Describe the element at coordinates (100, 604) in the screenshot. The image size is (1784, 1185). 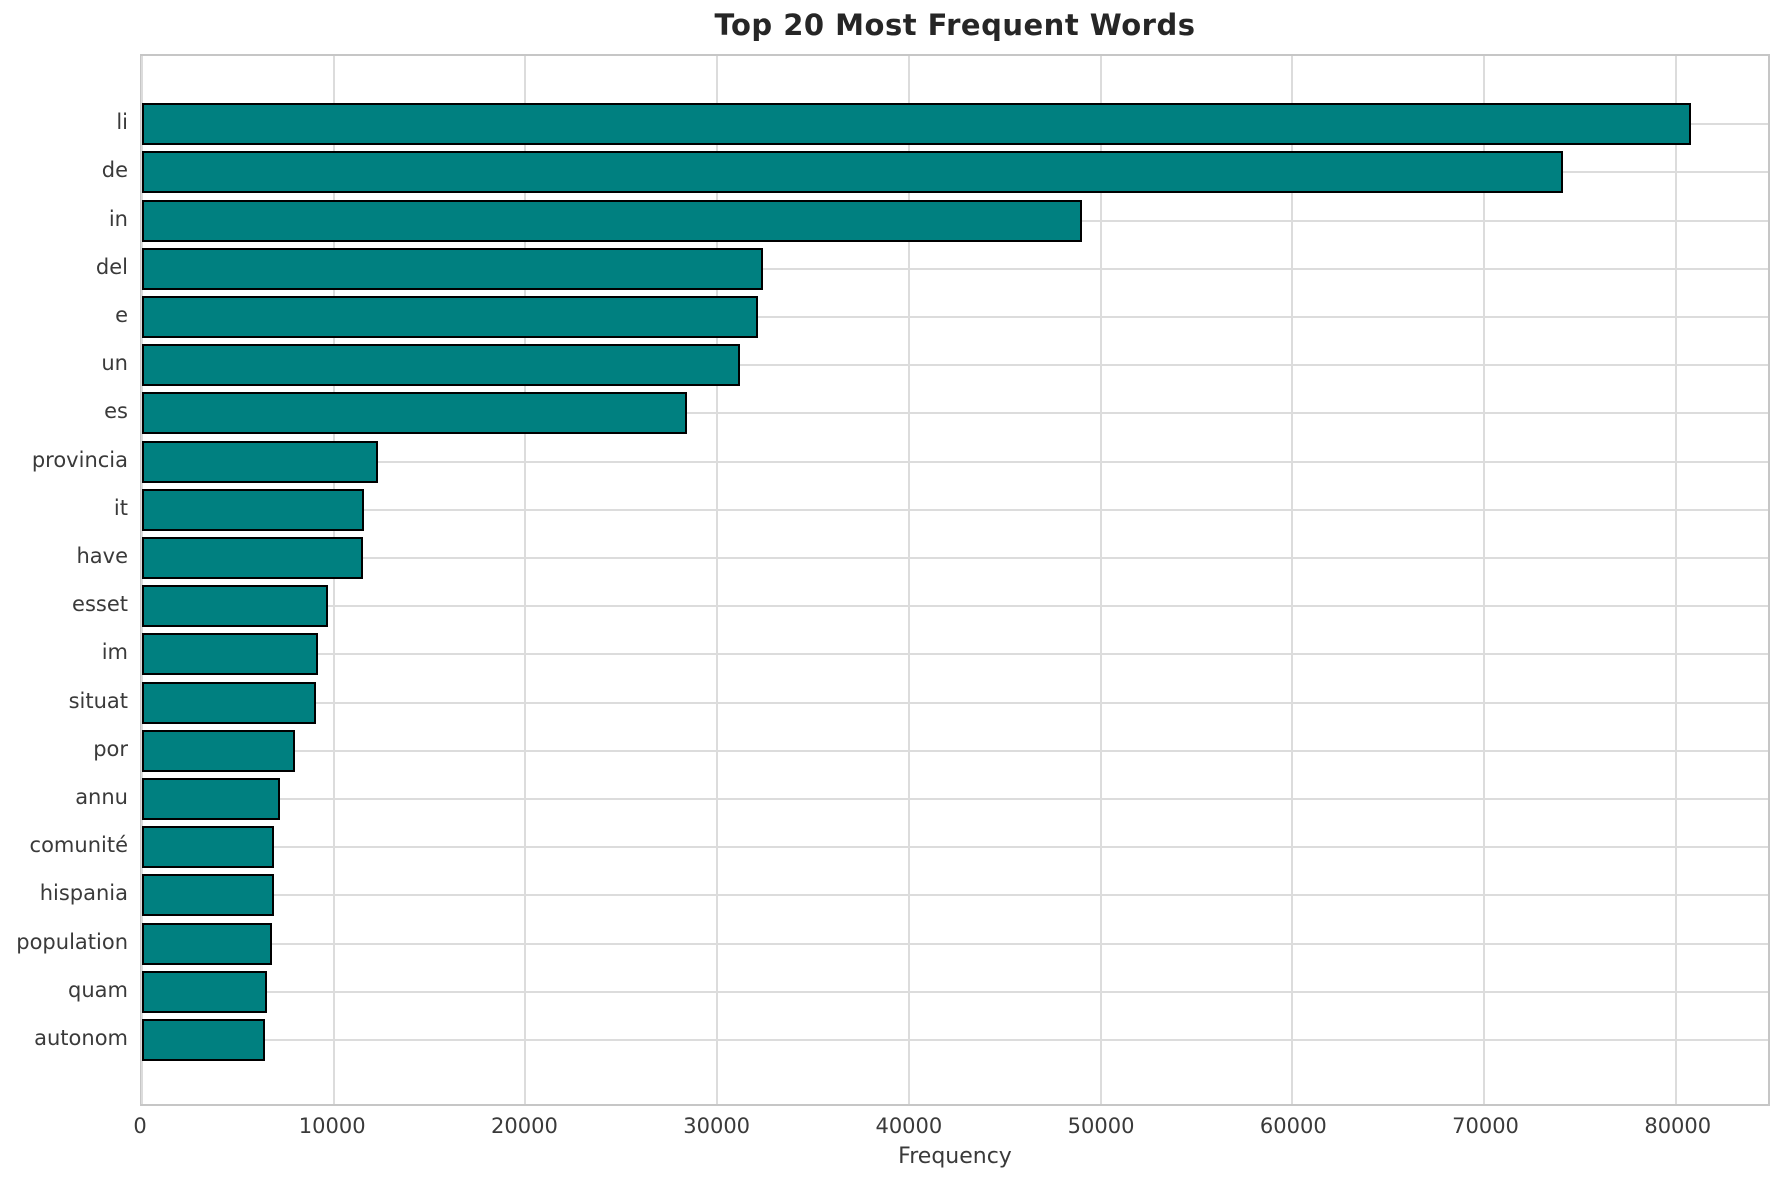
I see `y-tick-label-esset: esset` at that location.